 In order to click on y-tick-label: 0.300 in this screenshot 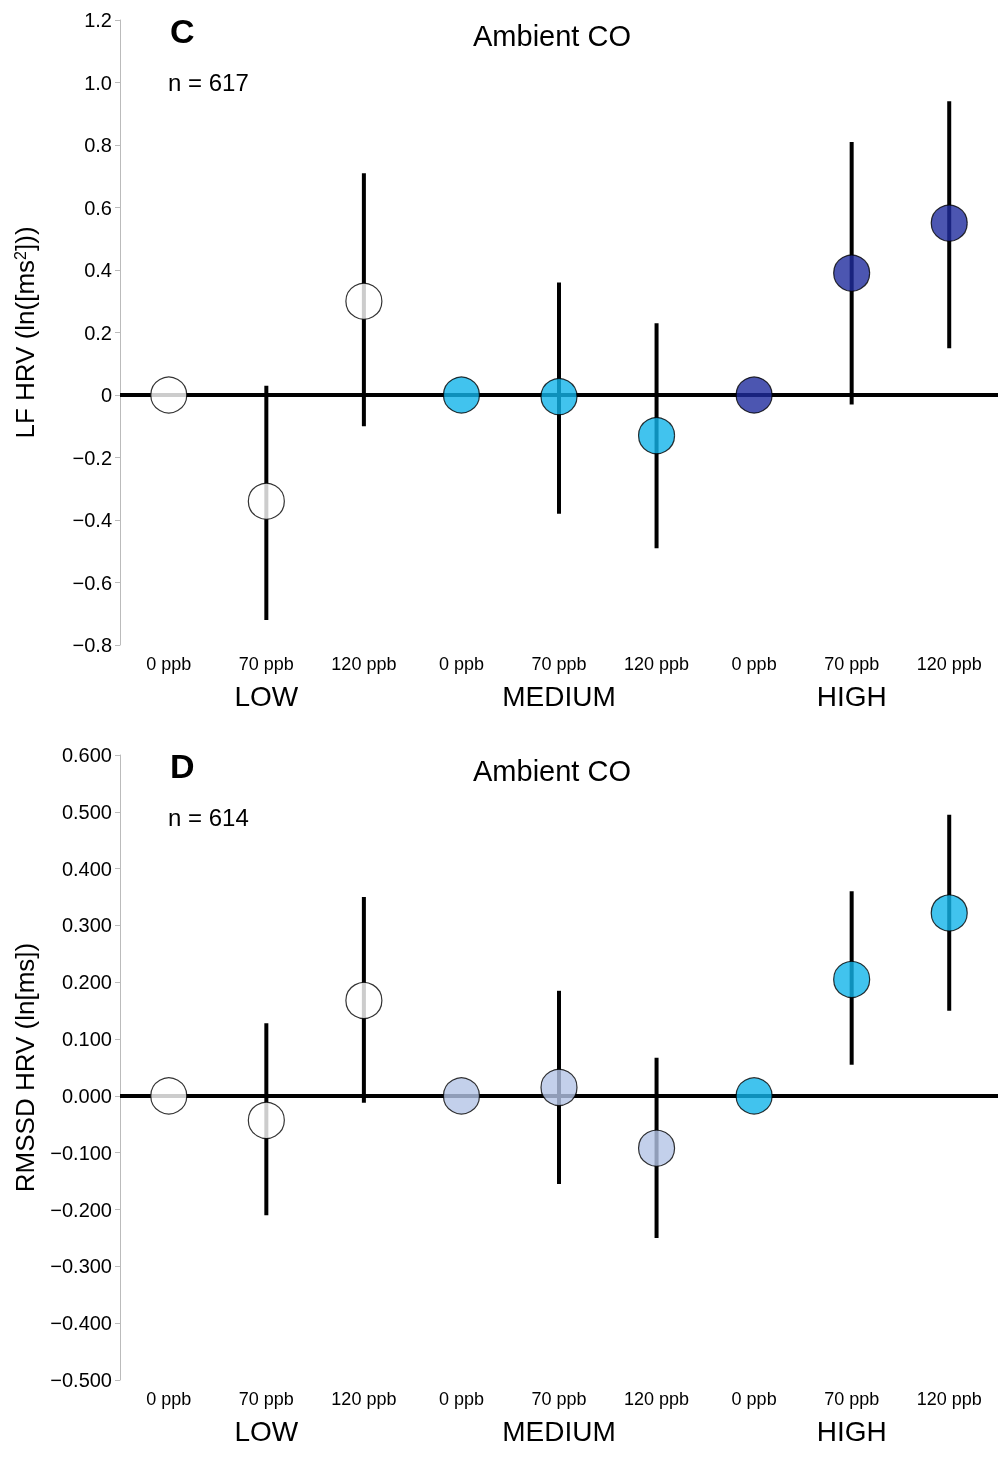, I will do `click(86, 925)`.